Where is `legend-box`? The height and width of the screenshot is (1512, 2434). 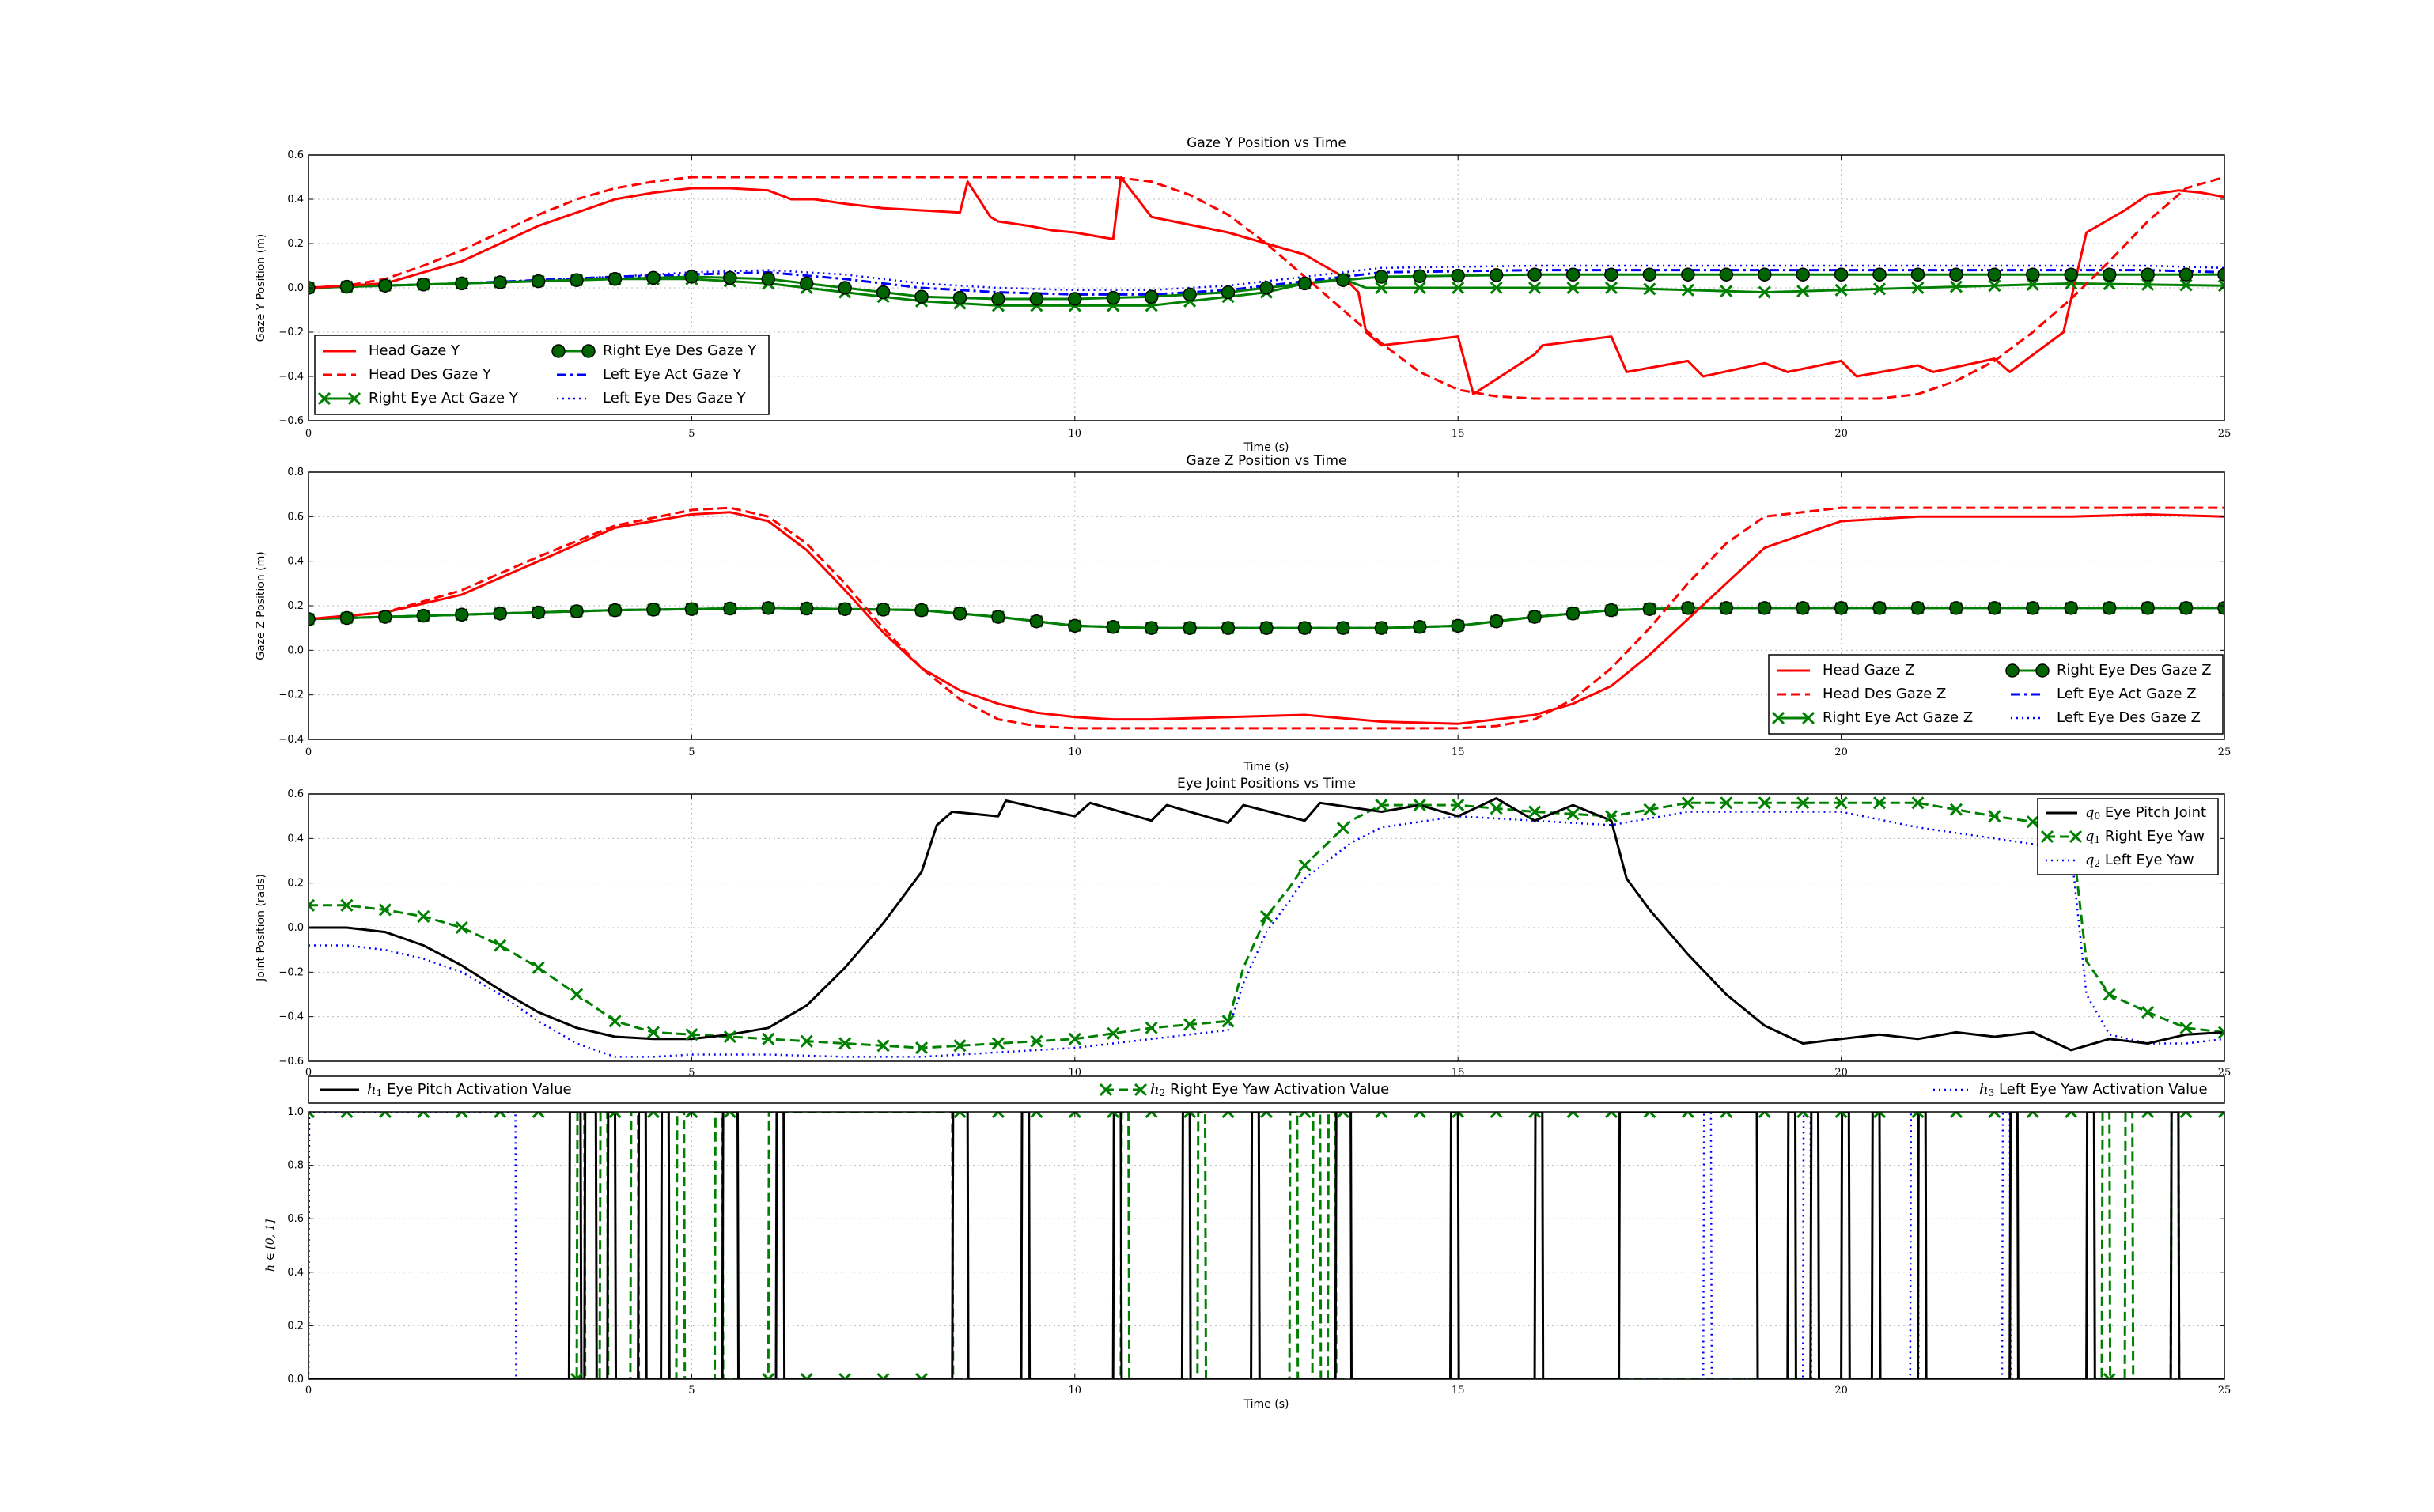
legend-box is located at coordinates (542, 375).